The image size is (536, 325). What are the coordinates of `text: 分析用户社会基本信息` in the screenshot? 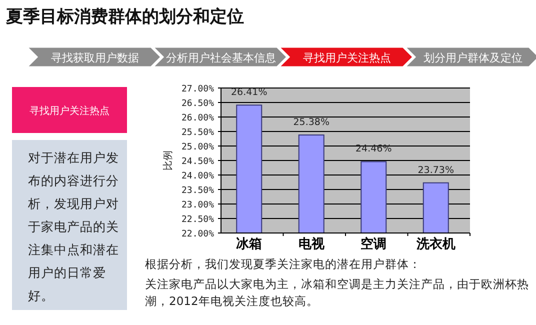 It's located at (221, 58).